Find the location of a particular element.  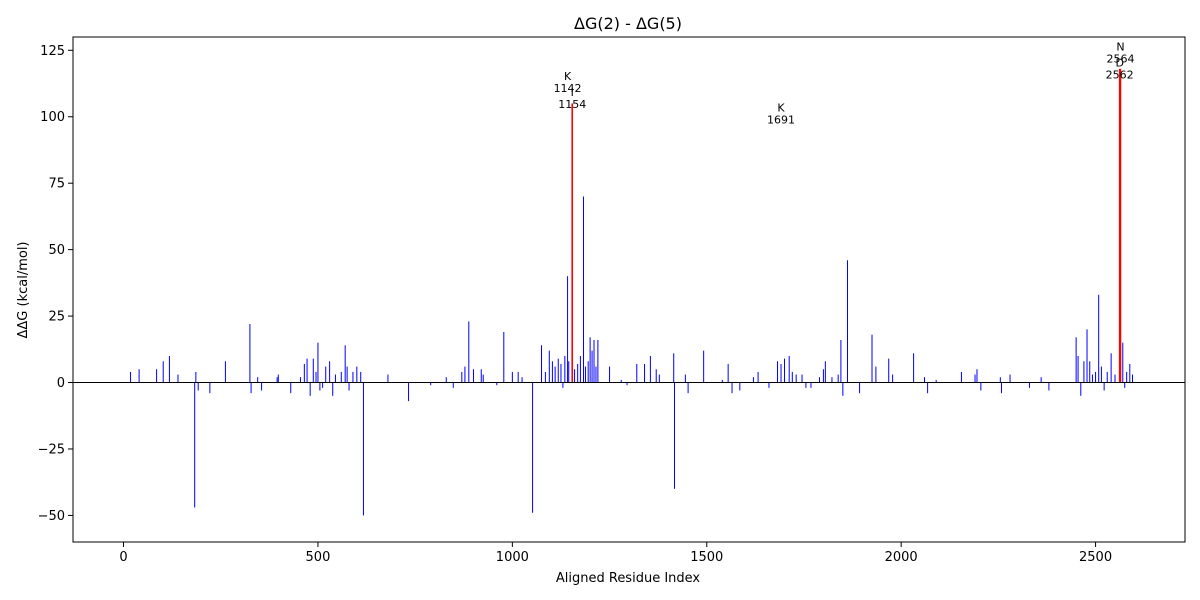

annotation-residue: N is located at coordinates (1120, 47).